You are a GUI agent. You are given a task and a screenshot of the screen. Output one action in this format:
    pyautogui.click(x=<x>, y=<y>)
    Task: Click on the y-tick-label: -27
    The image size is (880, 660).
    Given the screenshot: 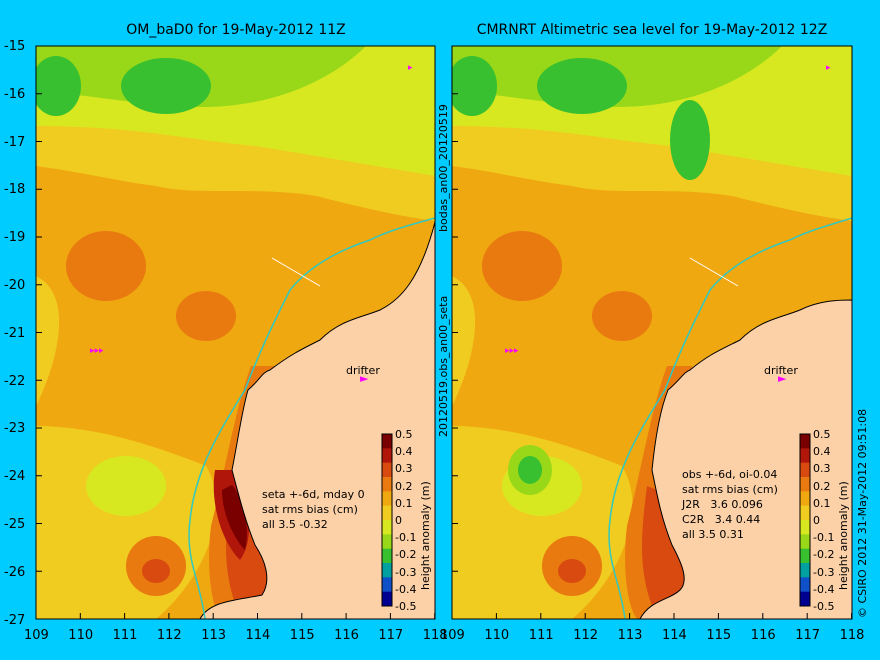 What is the action you would take?
    pyautogui.click(x=15, y=620)
    